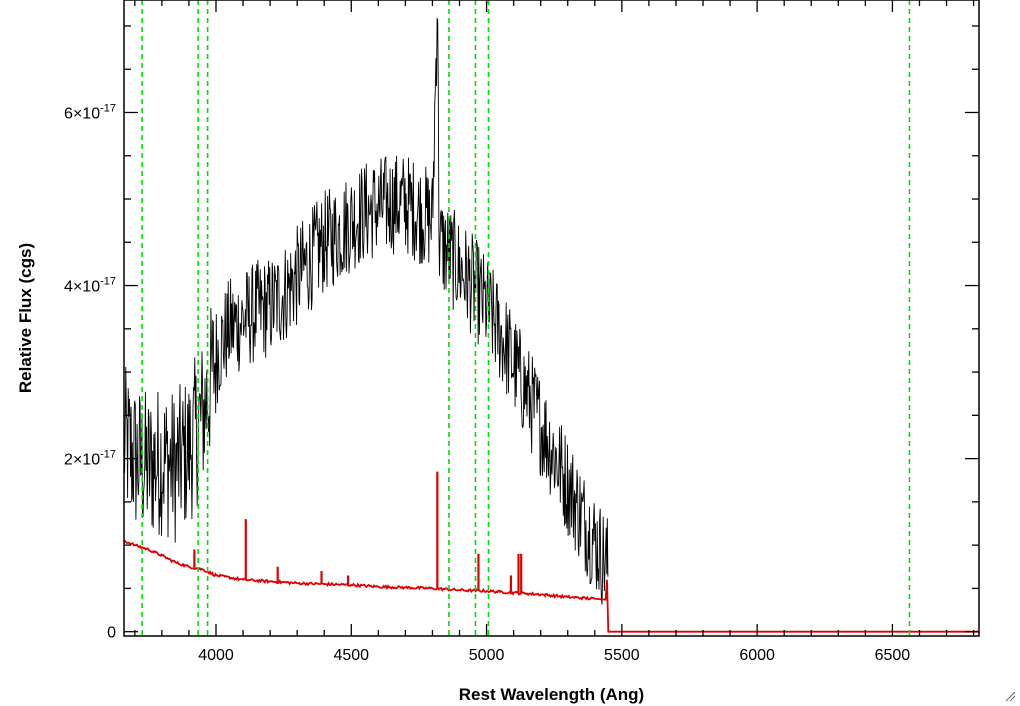 This screenshot has width=1020, height=706. I want to click on emission-spikes-layer, so click(358, 532).